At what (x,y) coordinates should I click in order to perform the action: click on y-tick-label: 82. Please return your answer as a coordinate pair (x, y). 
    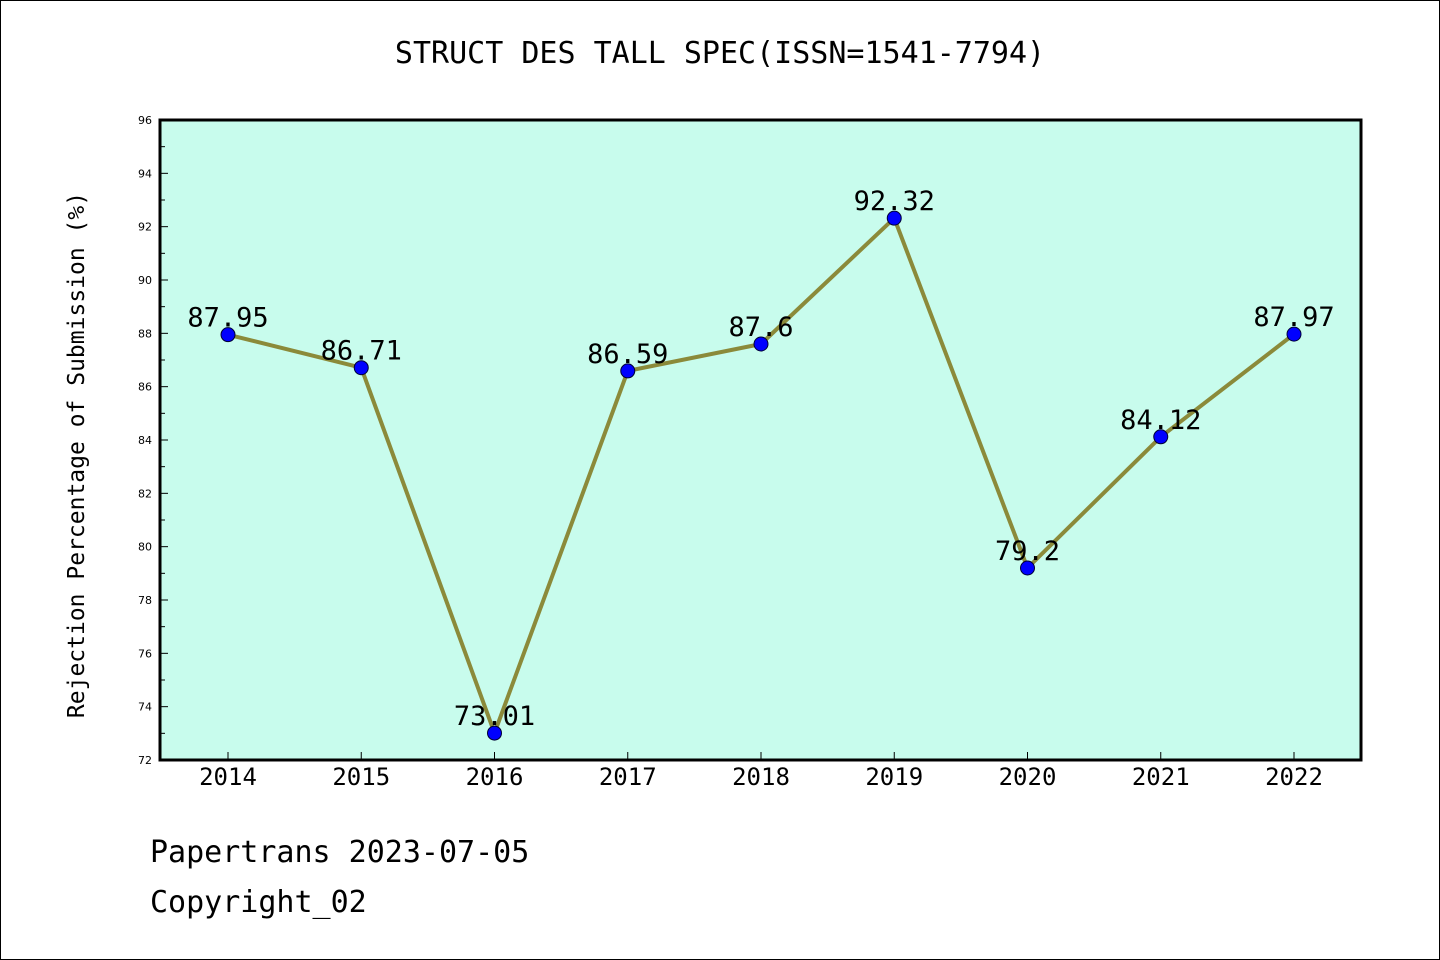
    Looking at the image, I should click on (145, 493).